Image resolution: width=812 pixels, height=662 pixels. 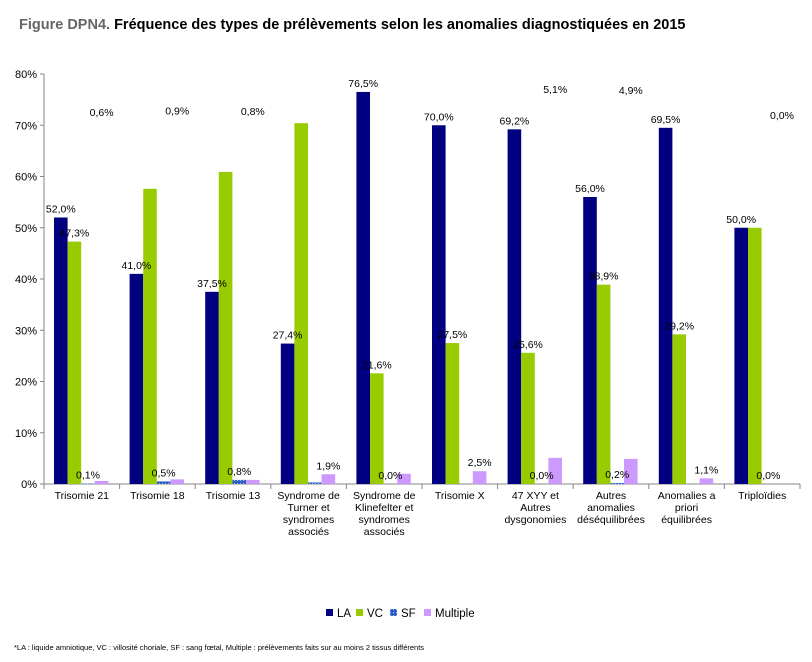 What do you see at coordinates (631, 91) in the screenshot?
I see `data-label: 4,9%` at bounding box center [631, 91].